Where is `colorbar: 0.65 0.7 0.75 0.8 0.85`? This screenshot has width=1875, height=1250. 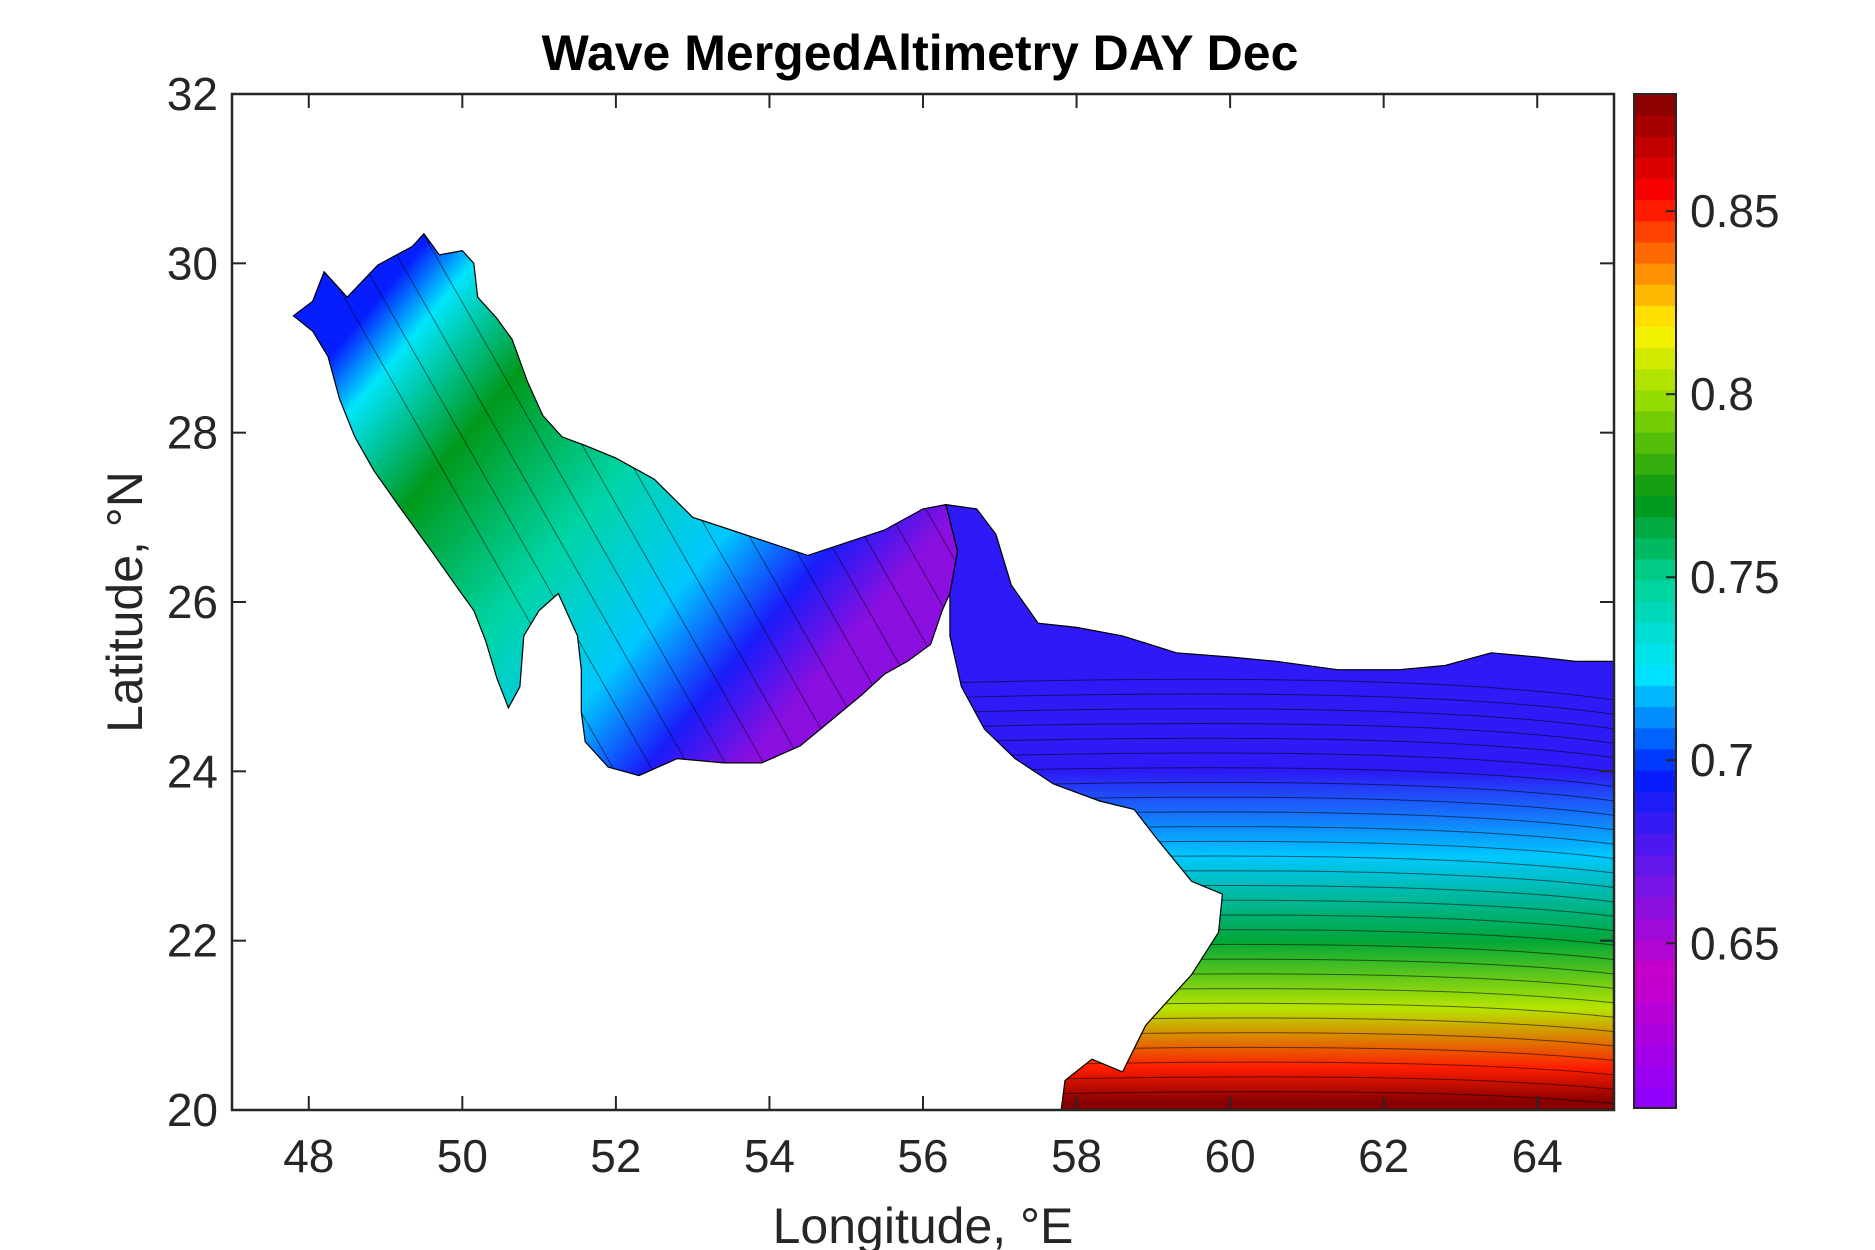 colorbar: 0.65 0.7 0.75 0.8 0.85 is located at coordinates (1706, 601).